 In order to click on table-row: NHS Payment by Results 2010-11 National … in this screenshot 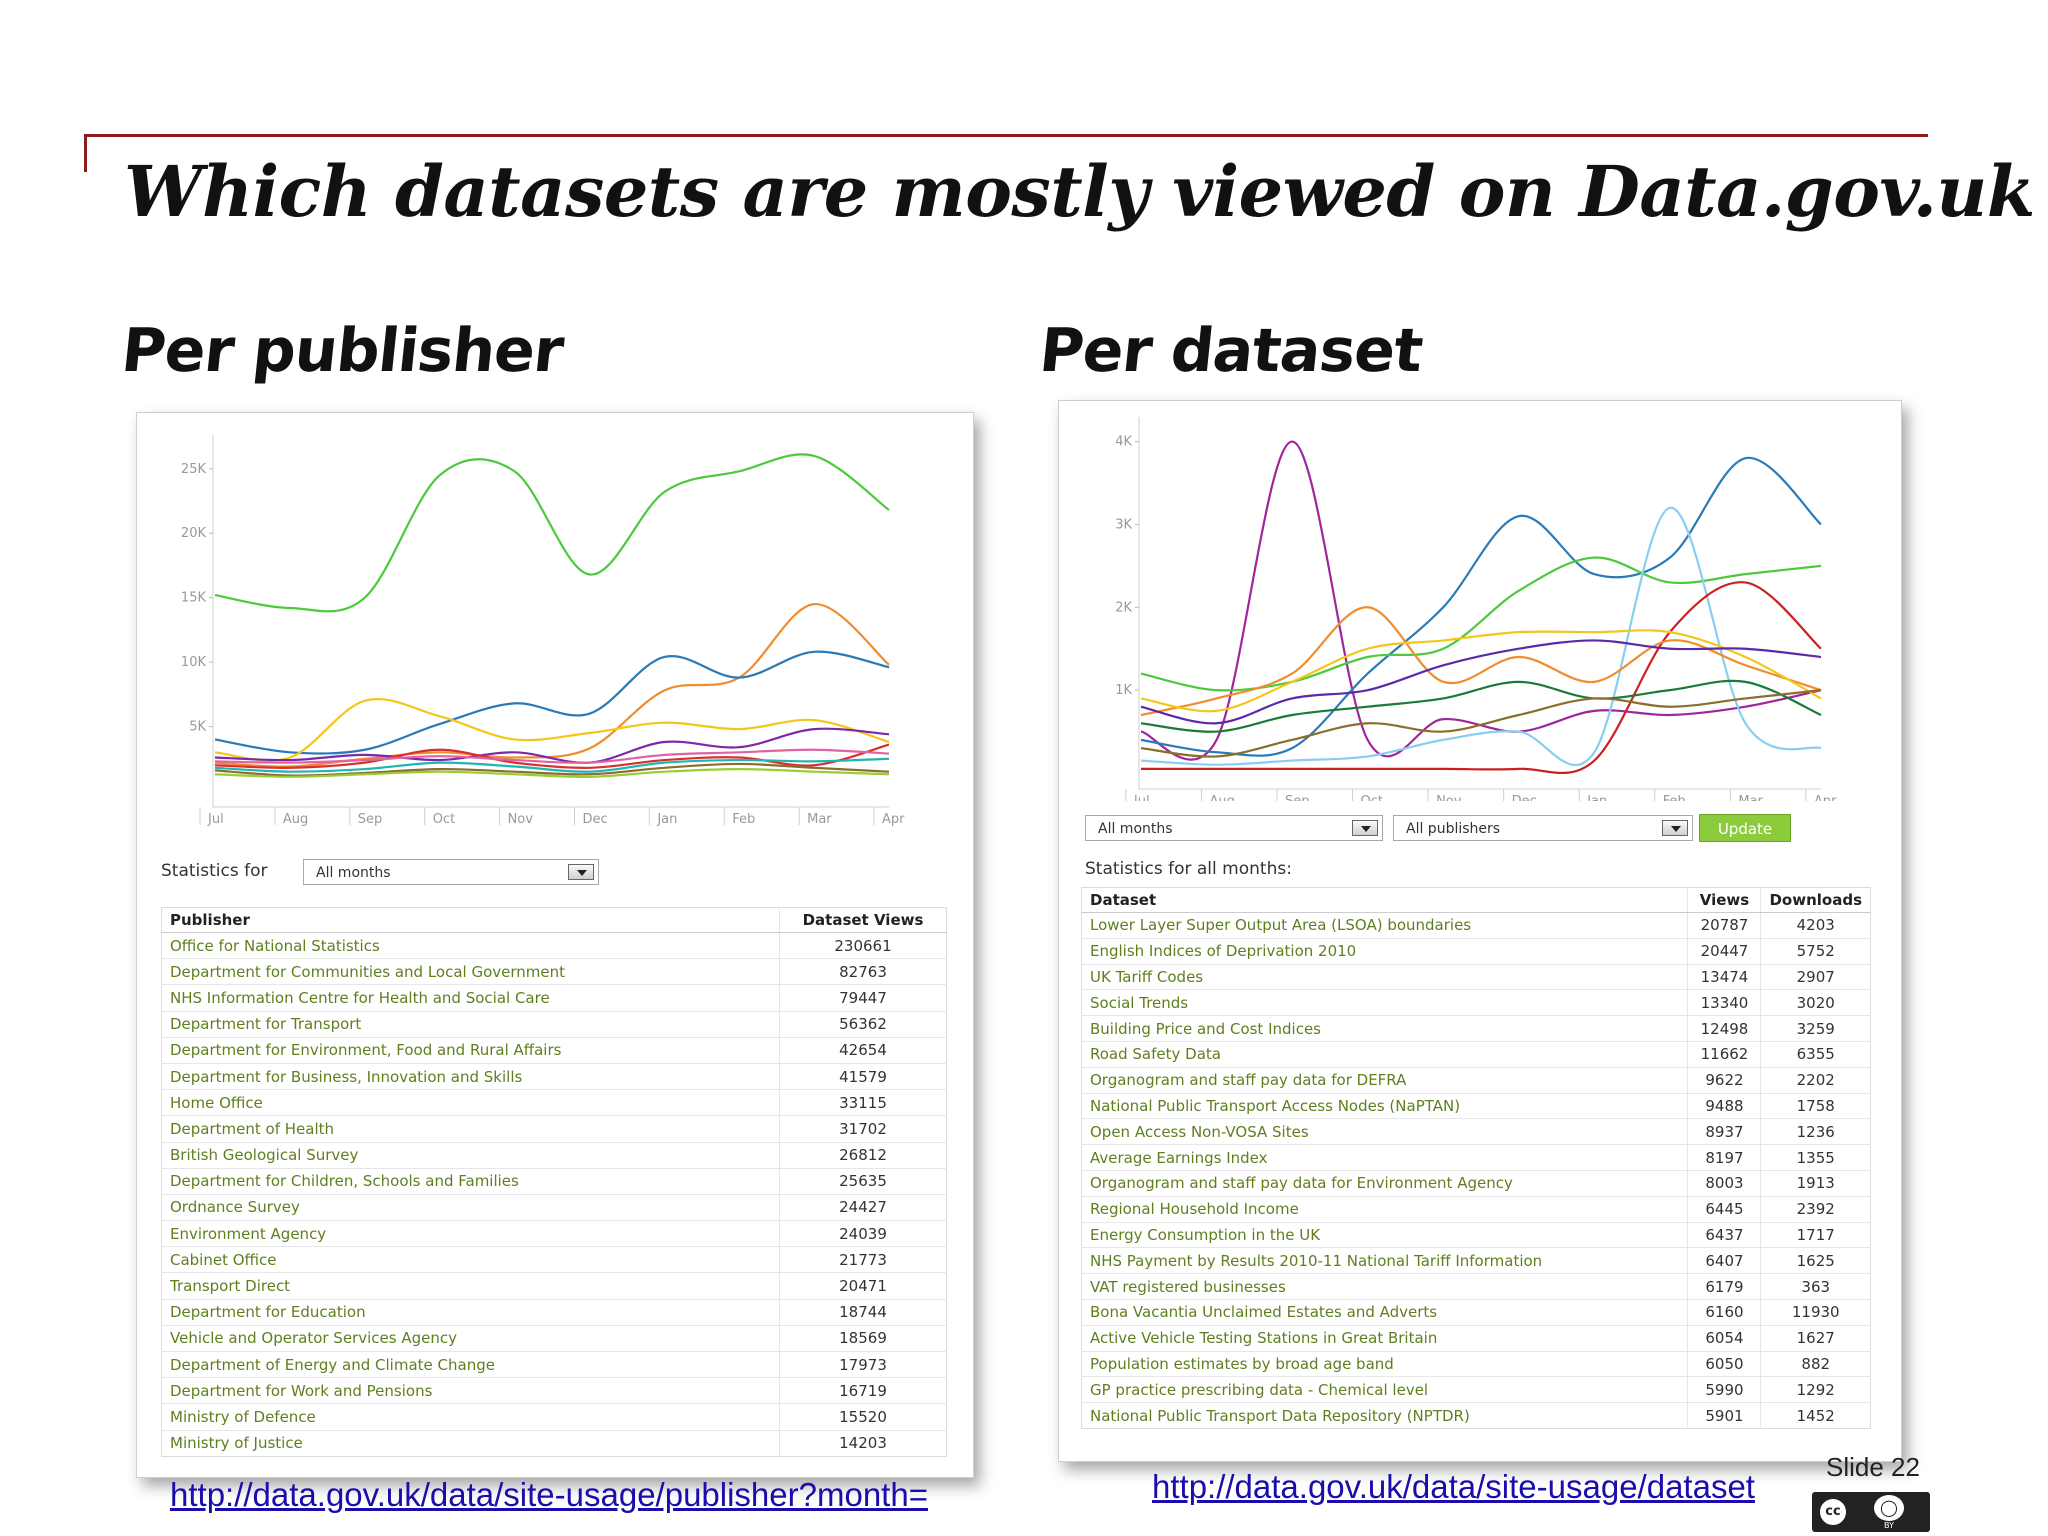, I will do `click(1476, 1260)`.